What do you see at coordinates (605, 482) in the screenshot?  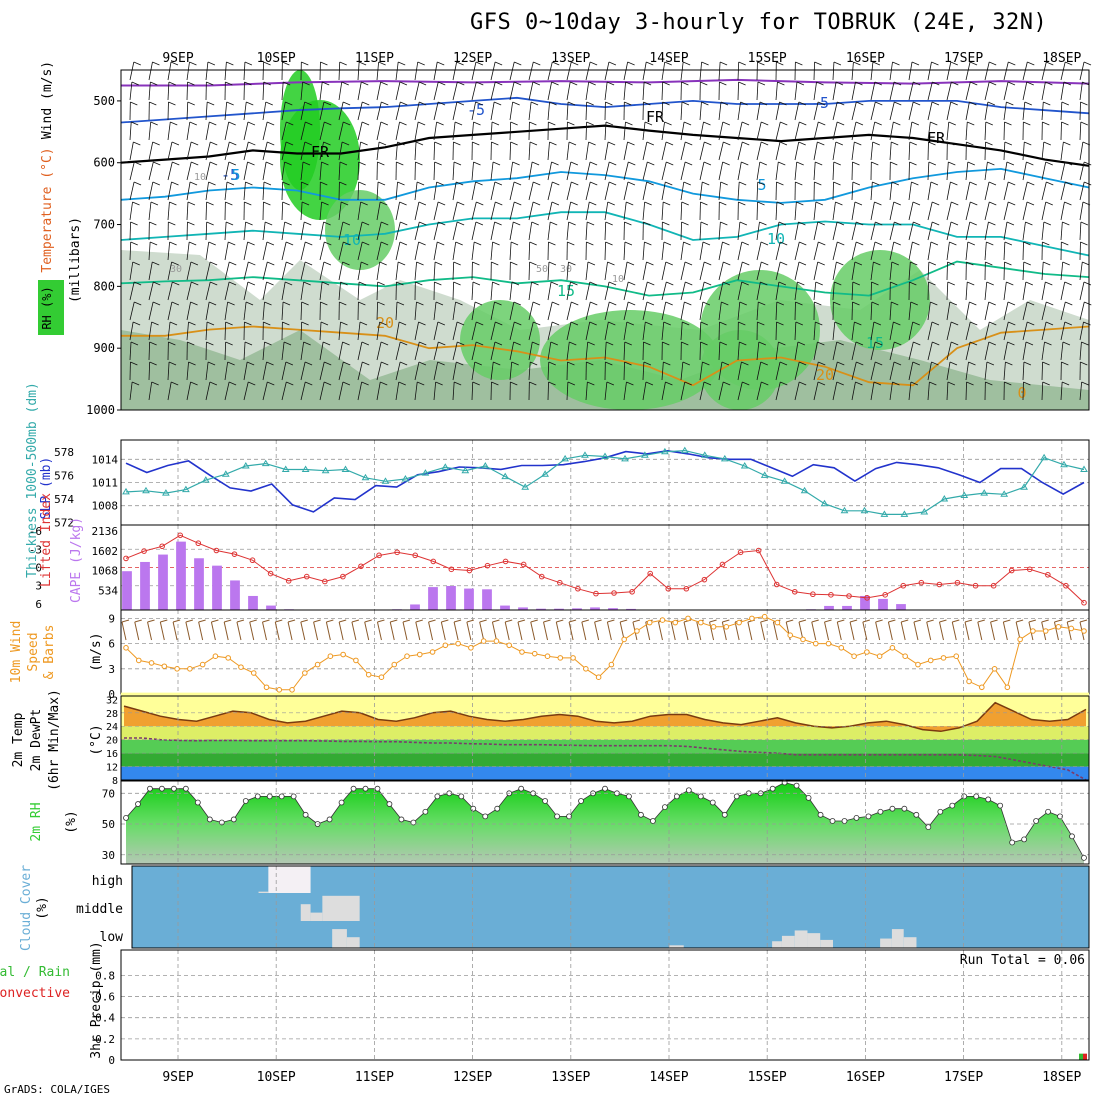 I see `thickness-line` at bounding box center [605, 482].